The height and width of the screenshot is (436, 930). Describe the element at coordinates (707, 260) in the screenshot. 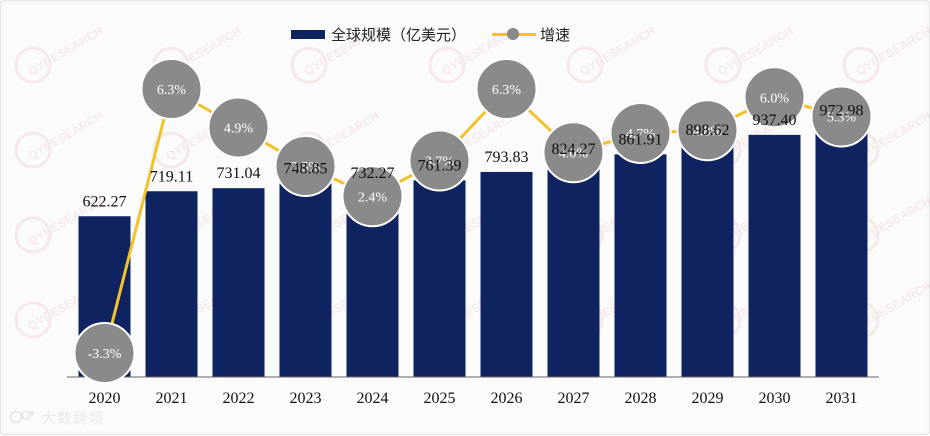

I see `bar-2029` at that location.